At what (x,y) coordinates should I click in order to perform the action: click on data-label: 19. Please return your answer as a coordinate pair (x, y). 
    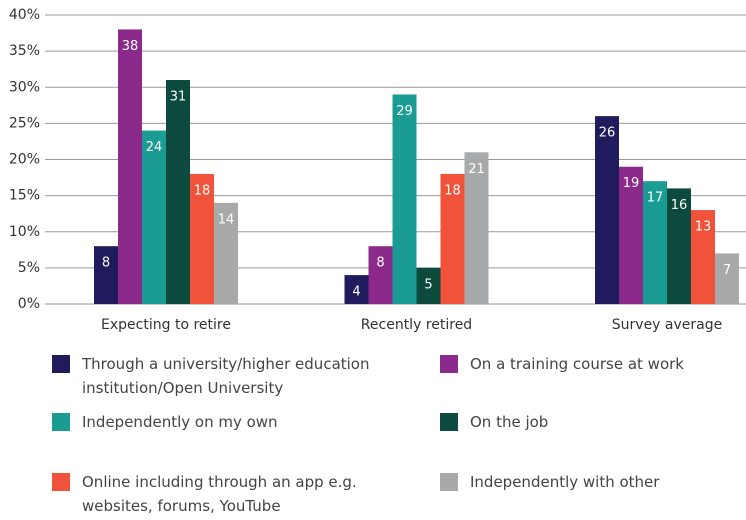
    Looking at the image, I should click on (631, 183).